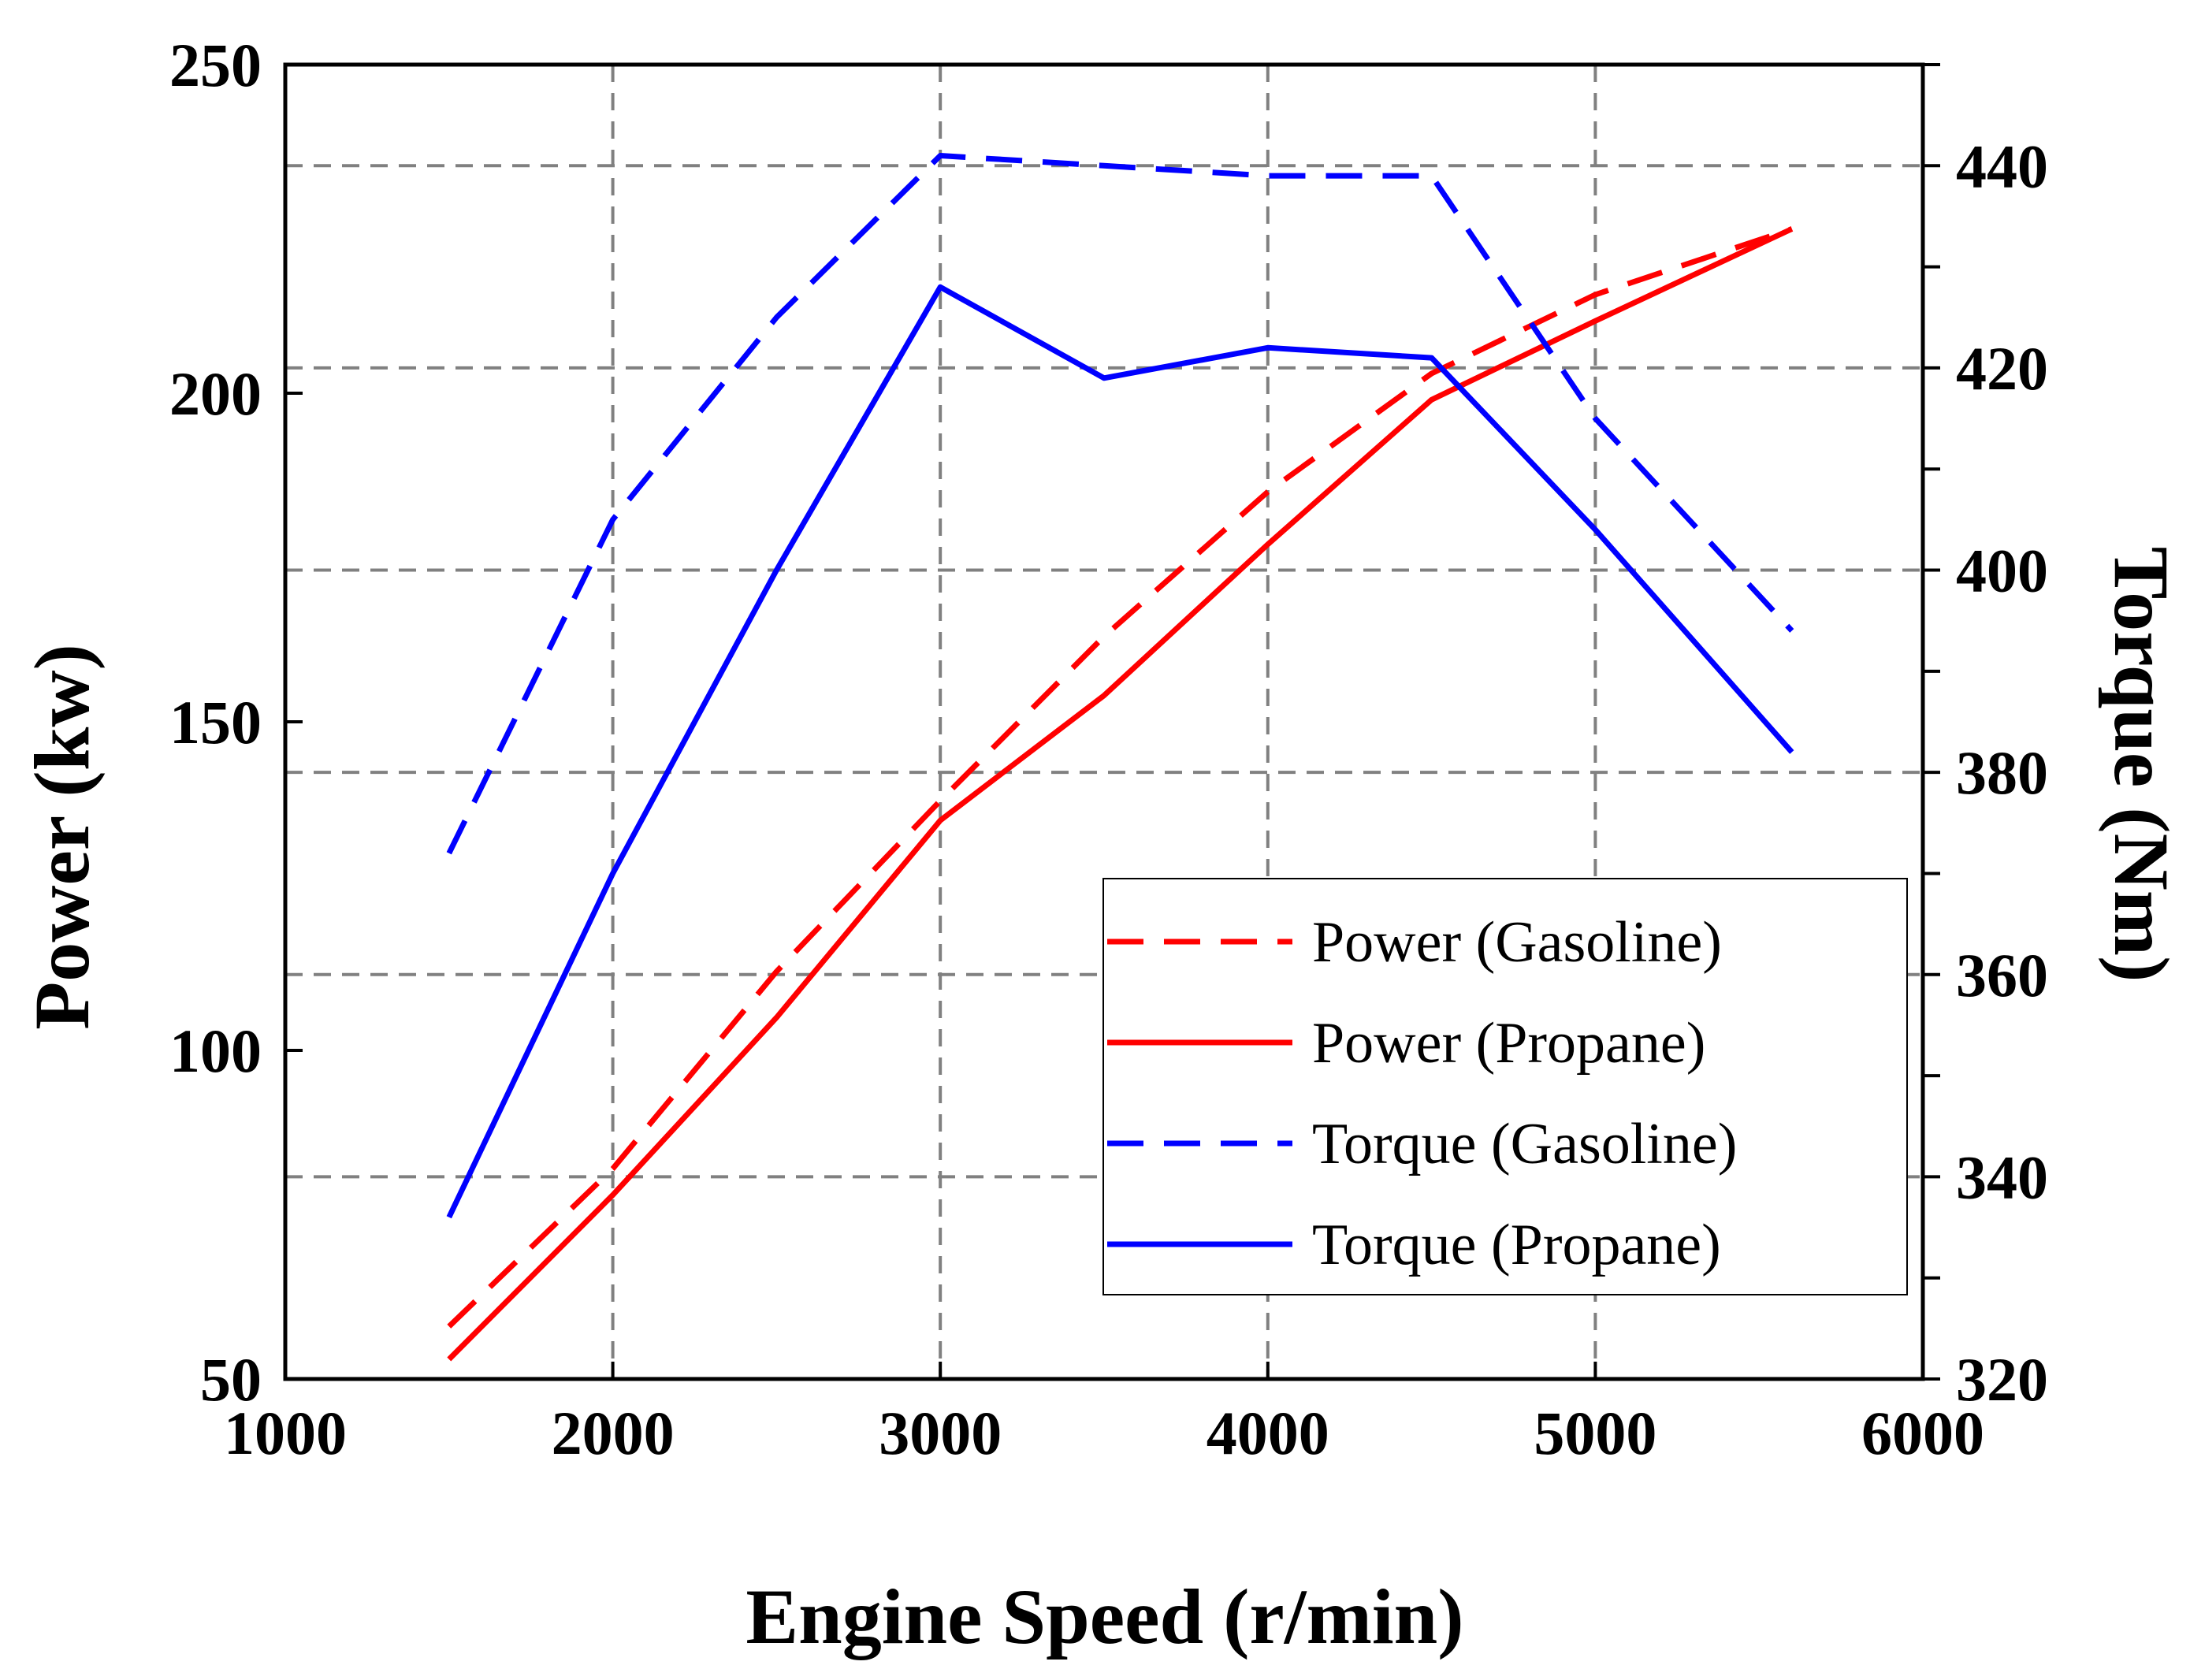  Describe the element at coordinates (1517, 942) in the screenshot. I see `legend-label-0: Power (Gasoline)` at that location.